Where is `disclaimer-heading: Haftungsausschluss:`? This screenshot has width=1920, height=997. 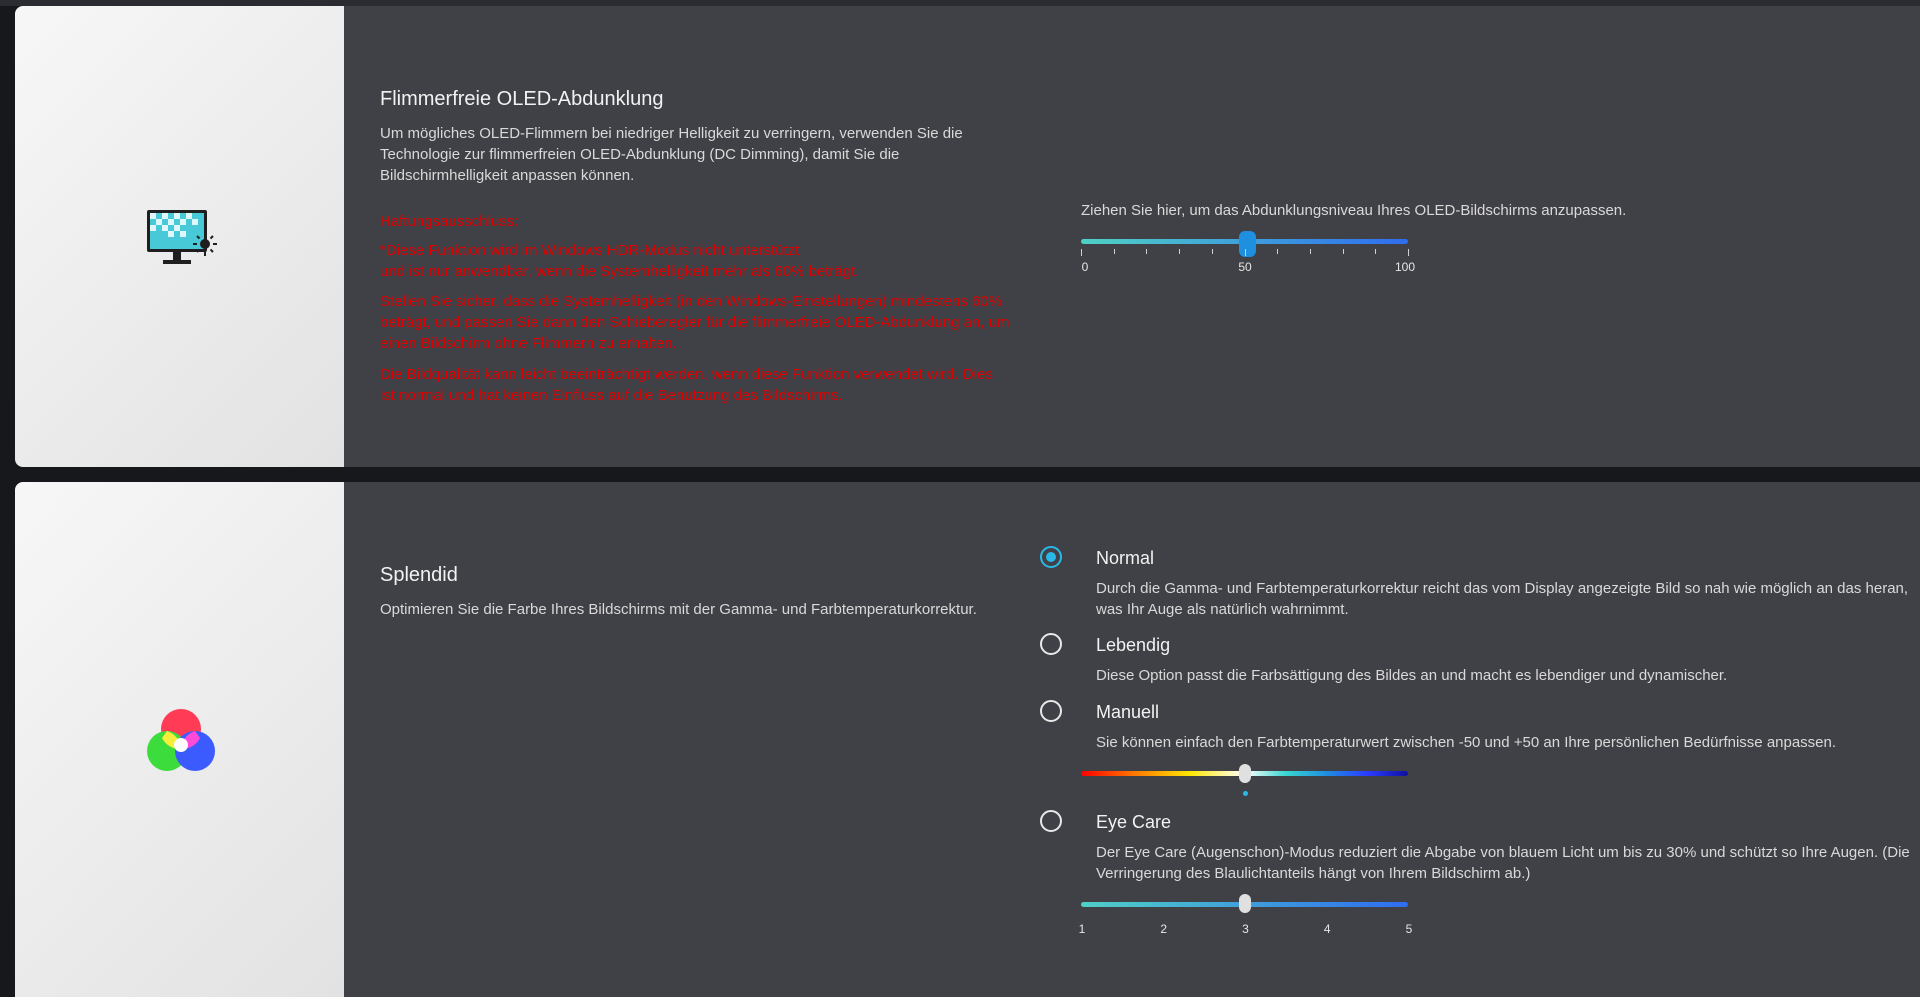
disclaimer-heading: Haftungsausschluss: is located at coordinates (449, 221).